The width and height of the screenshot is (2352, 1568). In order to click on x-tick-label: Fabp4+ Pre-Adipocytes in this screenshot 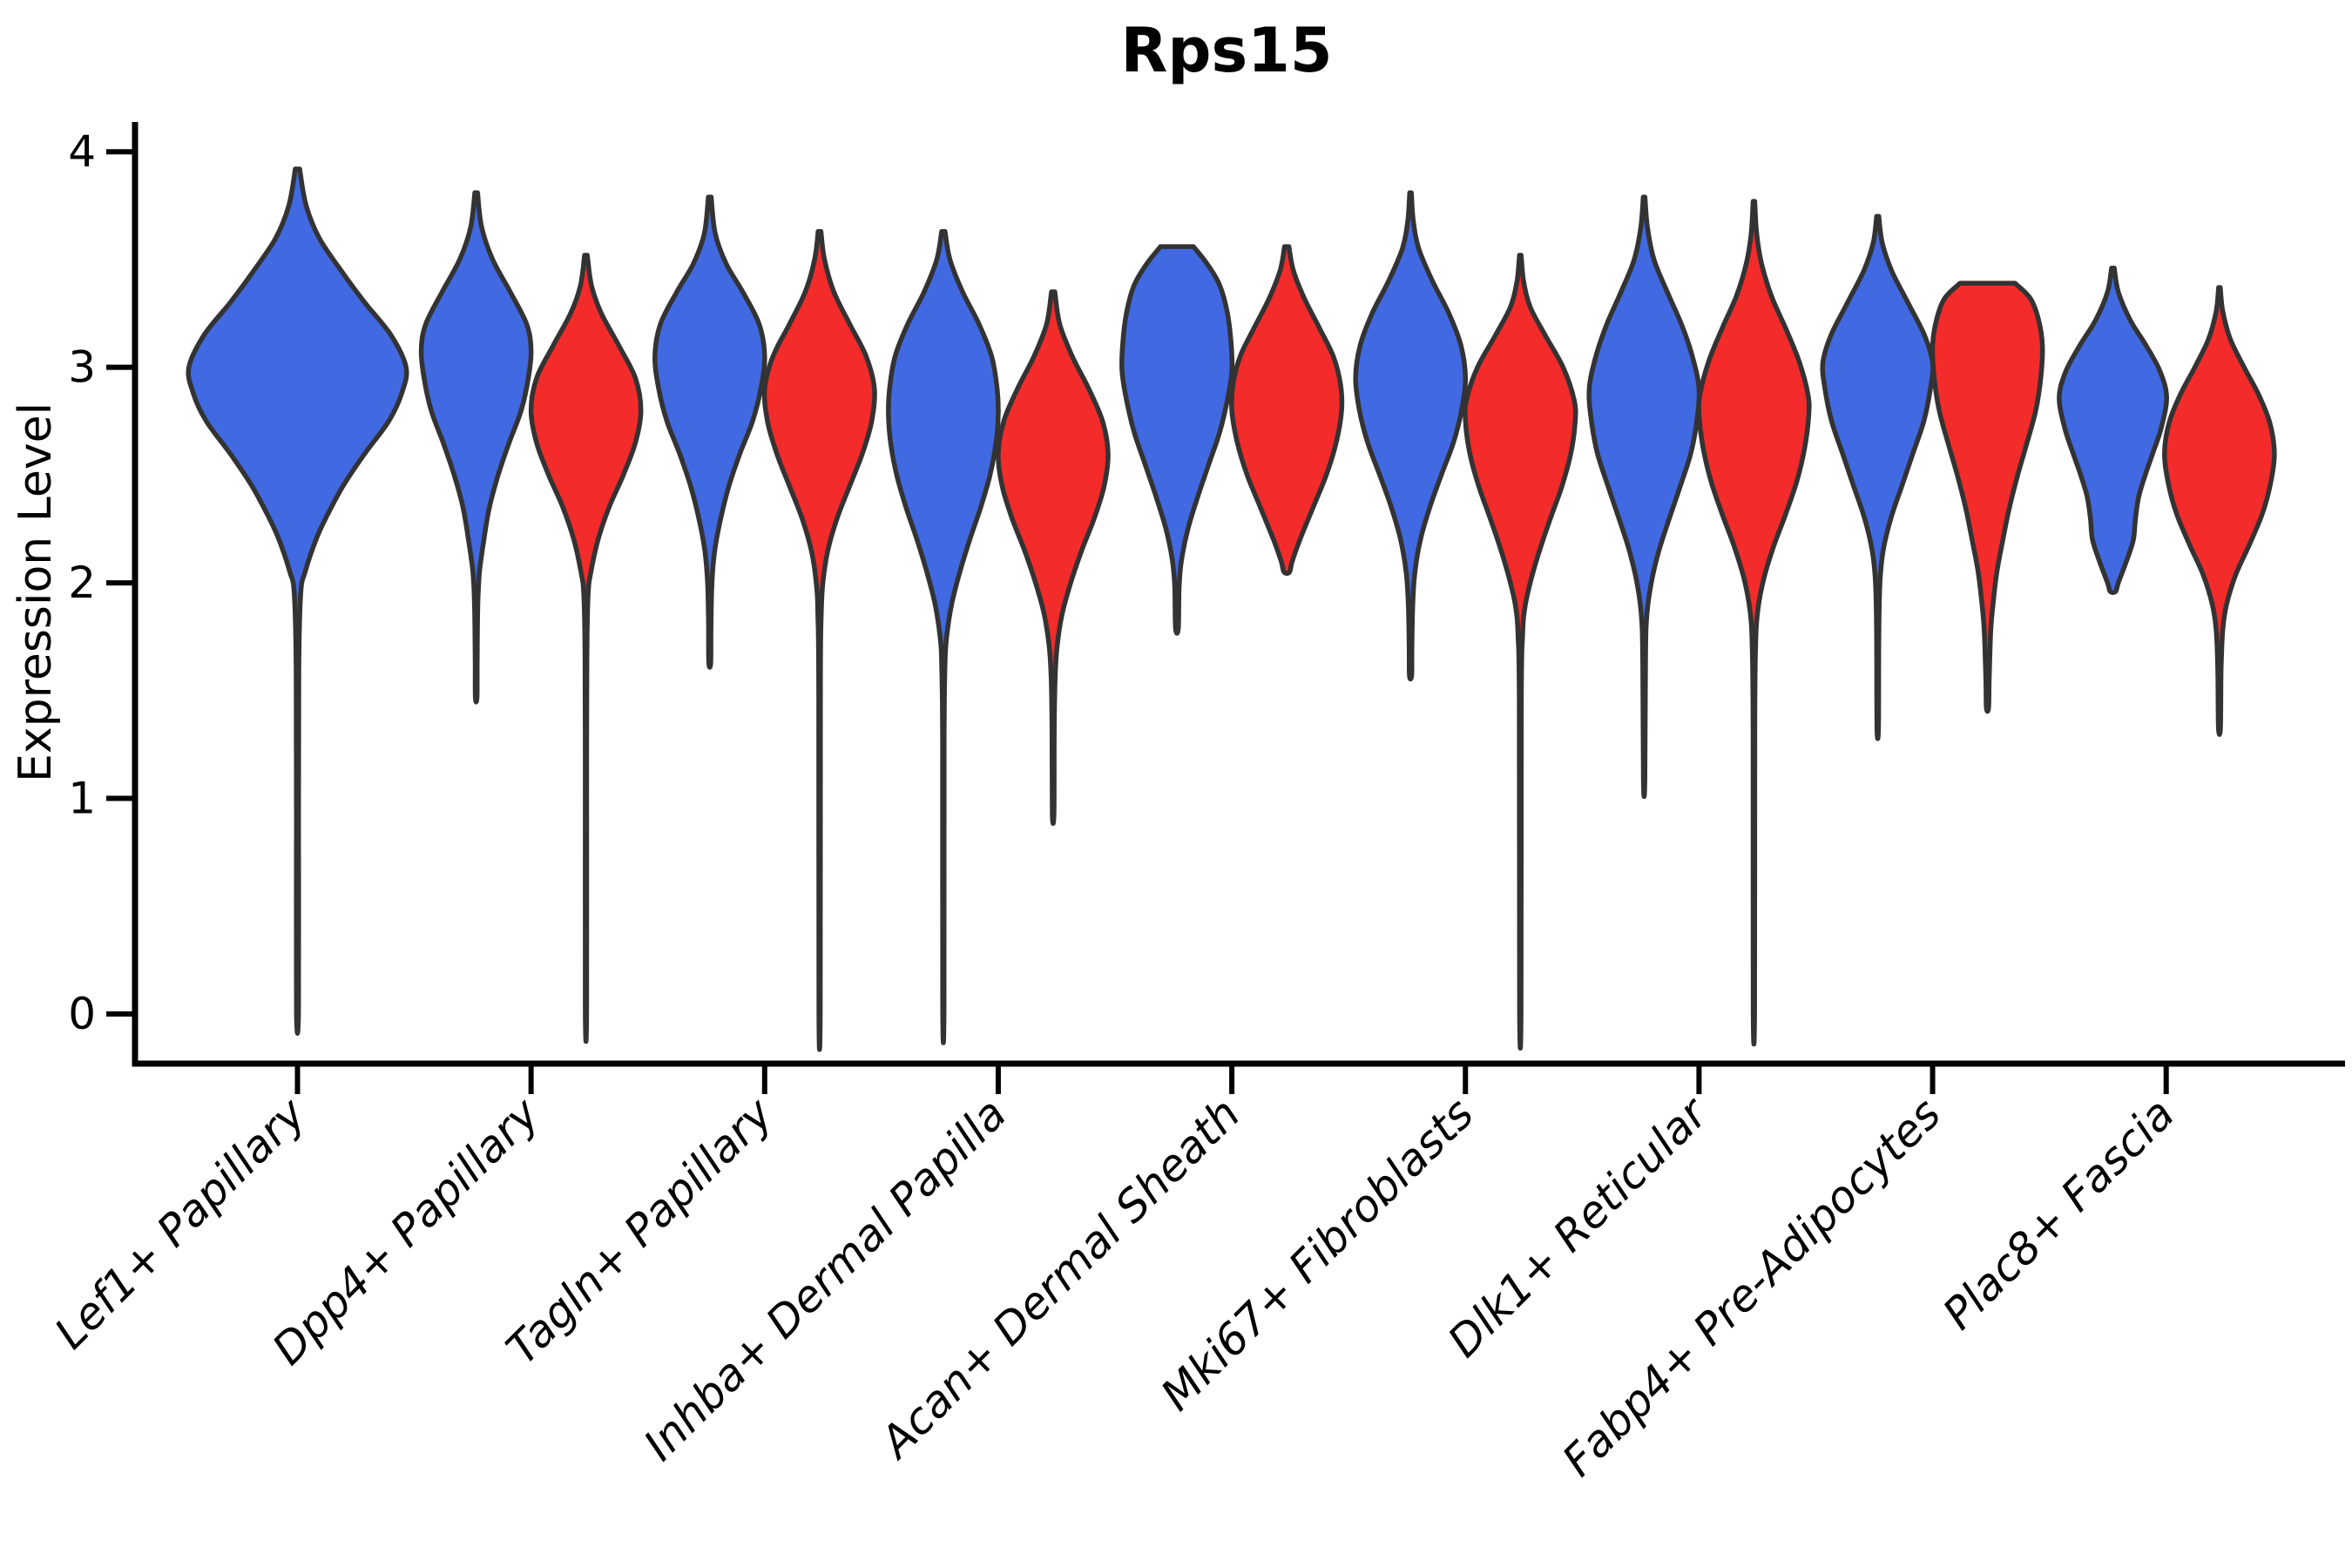, I will do `click(1751, 1287)`.